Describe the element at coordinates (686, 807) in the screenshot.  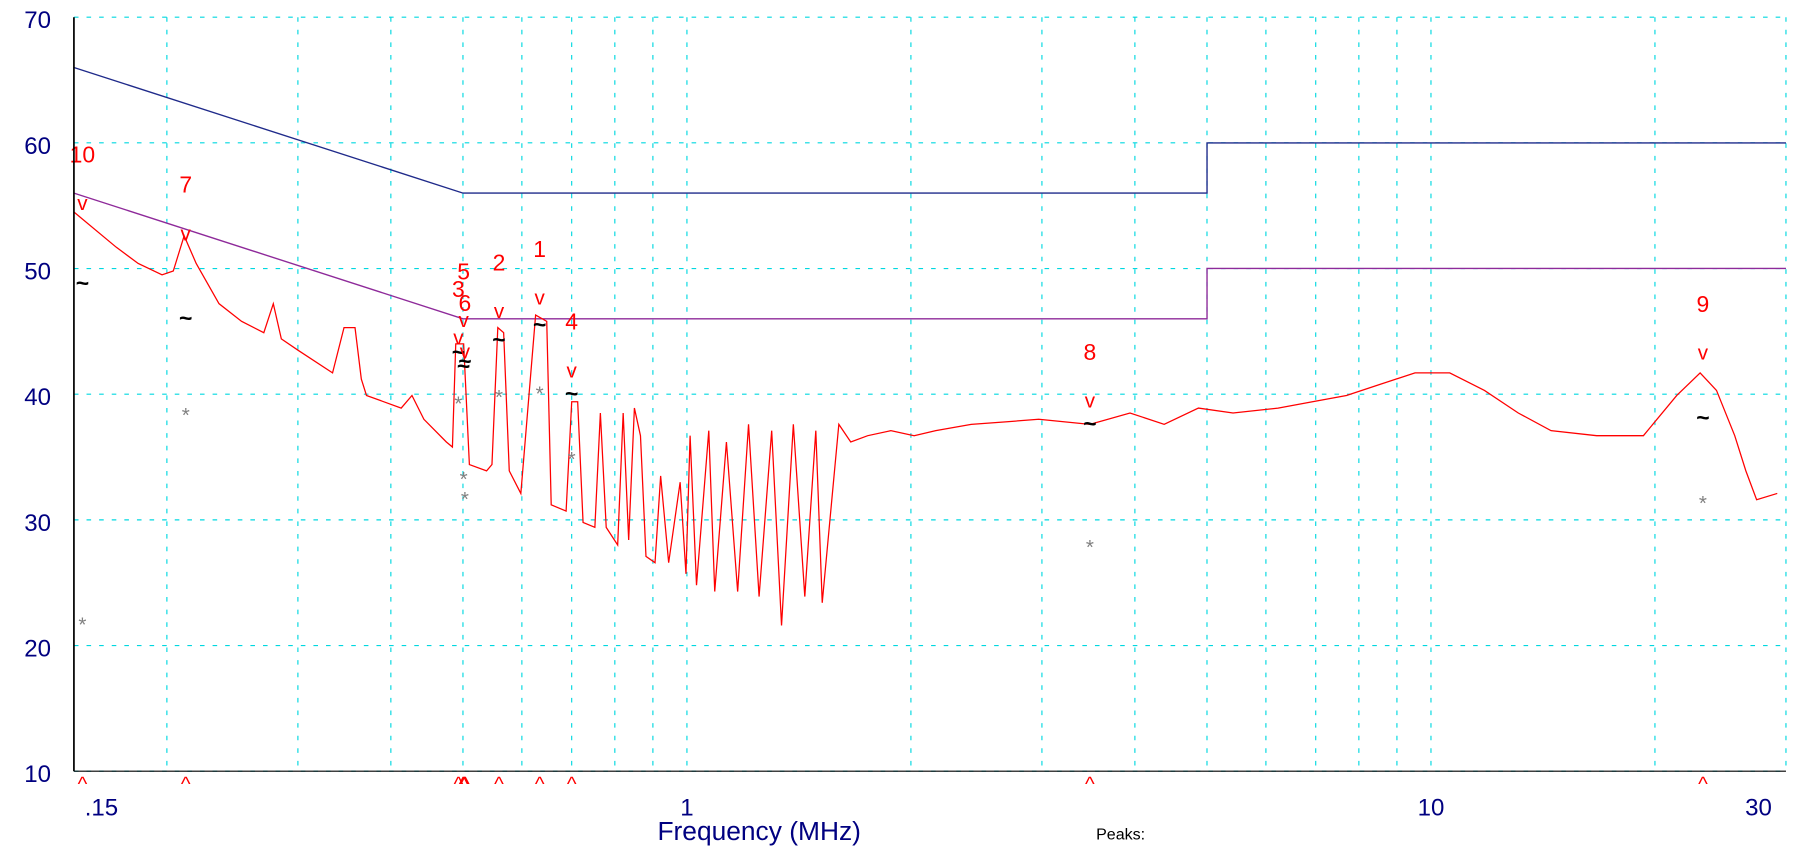
I see `x-tick-label: 1` at that location.